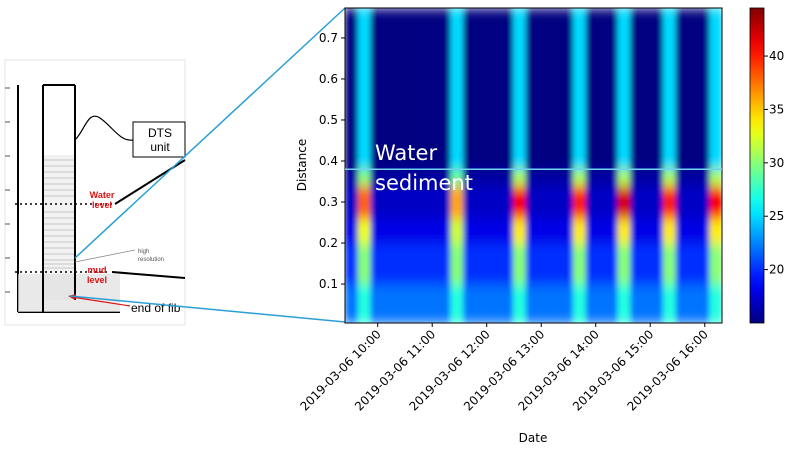  I want to click on arrow, so click(101, 301).